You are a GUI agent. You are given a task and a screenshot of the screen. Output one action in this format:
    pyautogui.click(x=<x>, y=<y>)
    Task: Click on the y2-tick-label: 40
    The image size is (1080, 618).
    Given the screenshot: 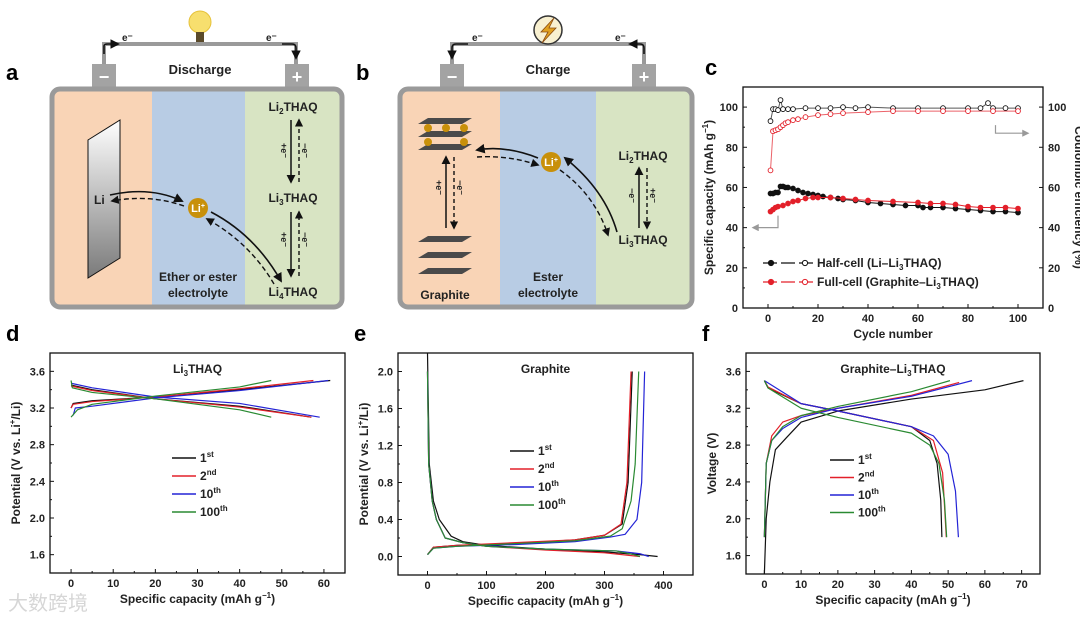 What is the action you would take?
    pyautogui.click(x=1054, y=229)
    